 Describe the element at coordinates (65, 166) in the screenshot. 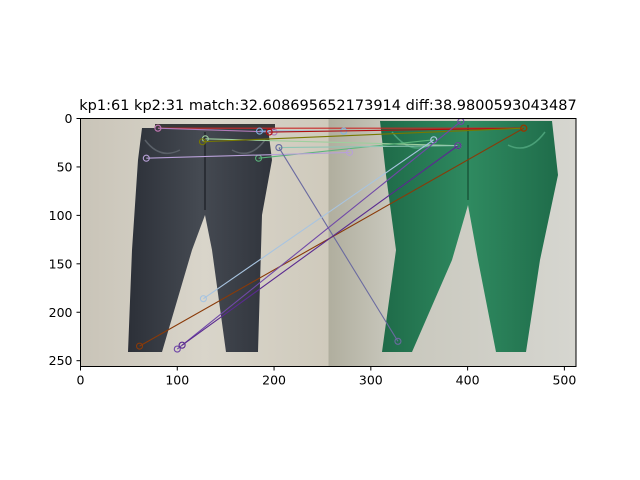

I see `y-tick-label-50: 50` at that location.